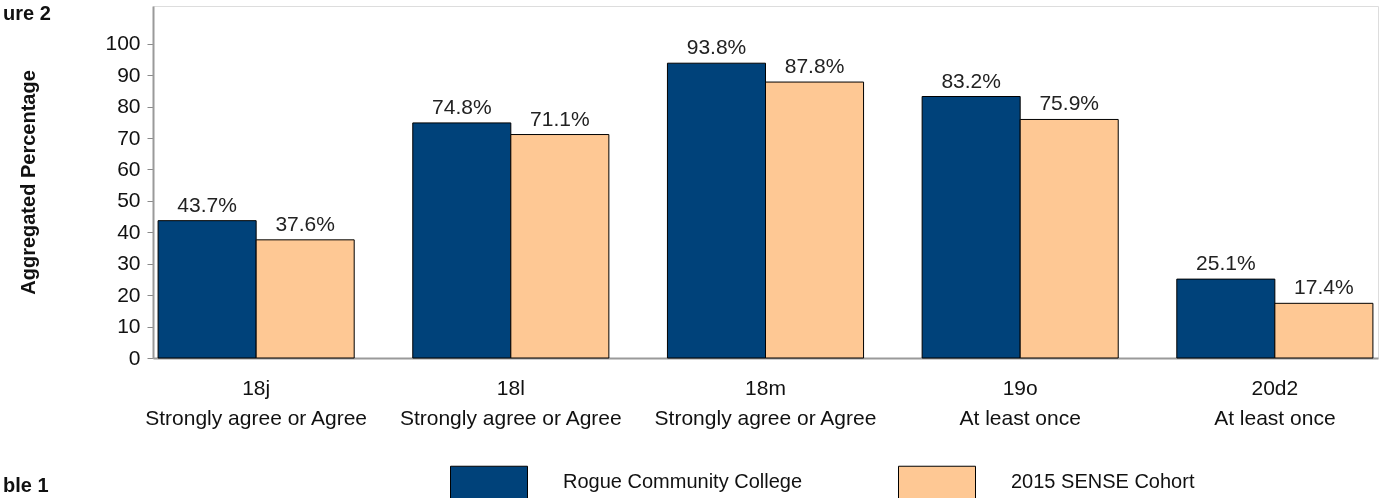 This screenshot has height=498, width=1380. Describe the element at coordinates (129, 74) in the screenshot. I see `y-tick-label: 90` at that location.